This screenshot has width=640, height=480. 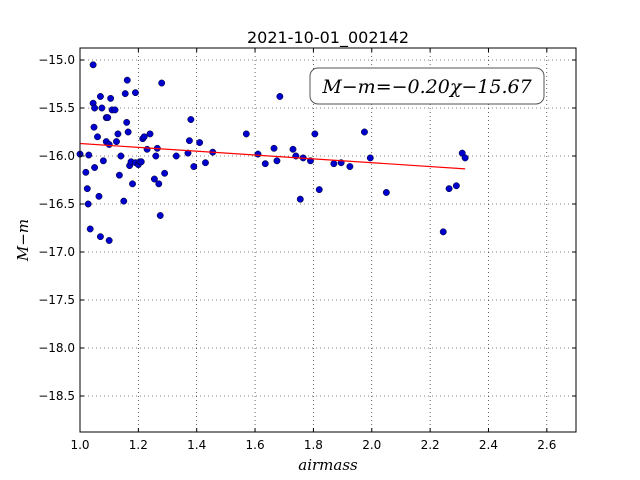 I want to click on x-tick-label: 2.0, so click(x=371, y=445).